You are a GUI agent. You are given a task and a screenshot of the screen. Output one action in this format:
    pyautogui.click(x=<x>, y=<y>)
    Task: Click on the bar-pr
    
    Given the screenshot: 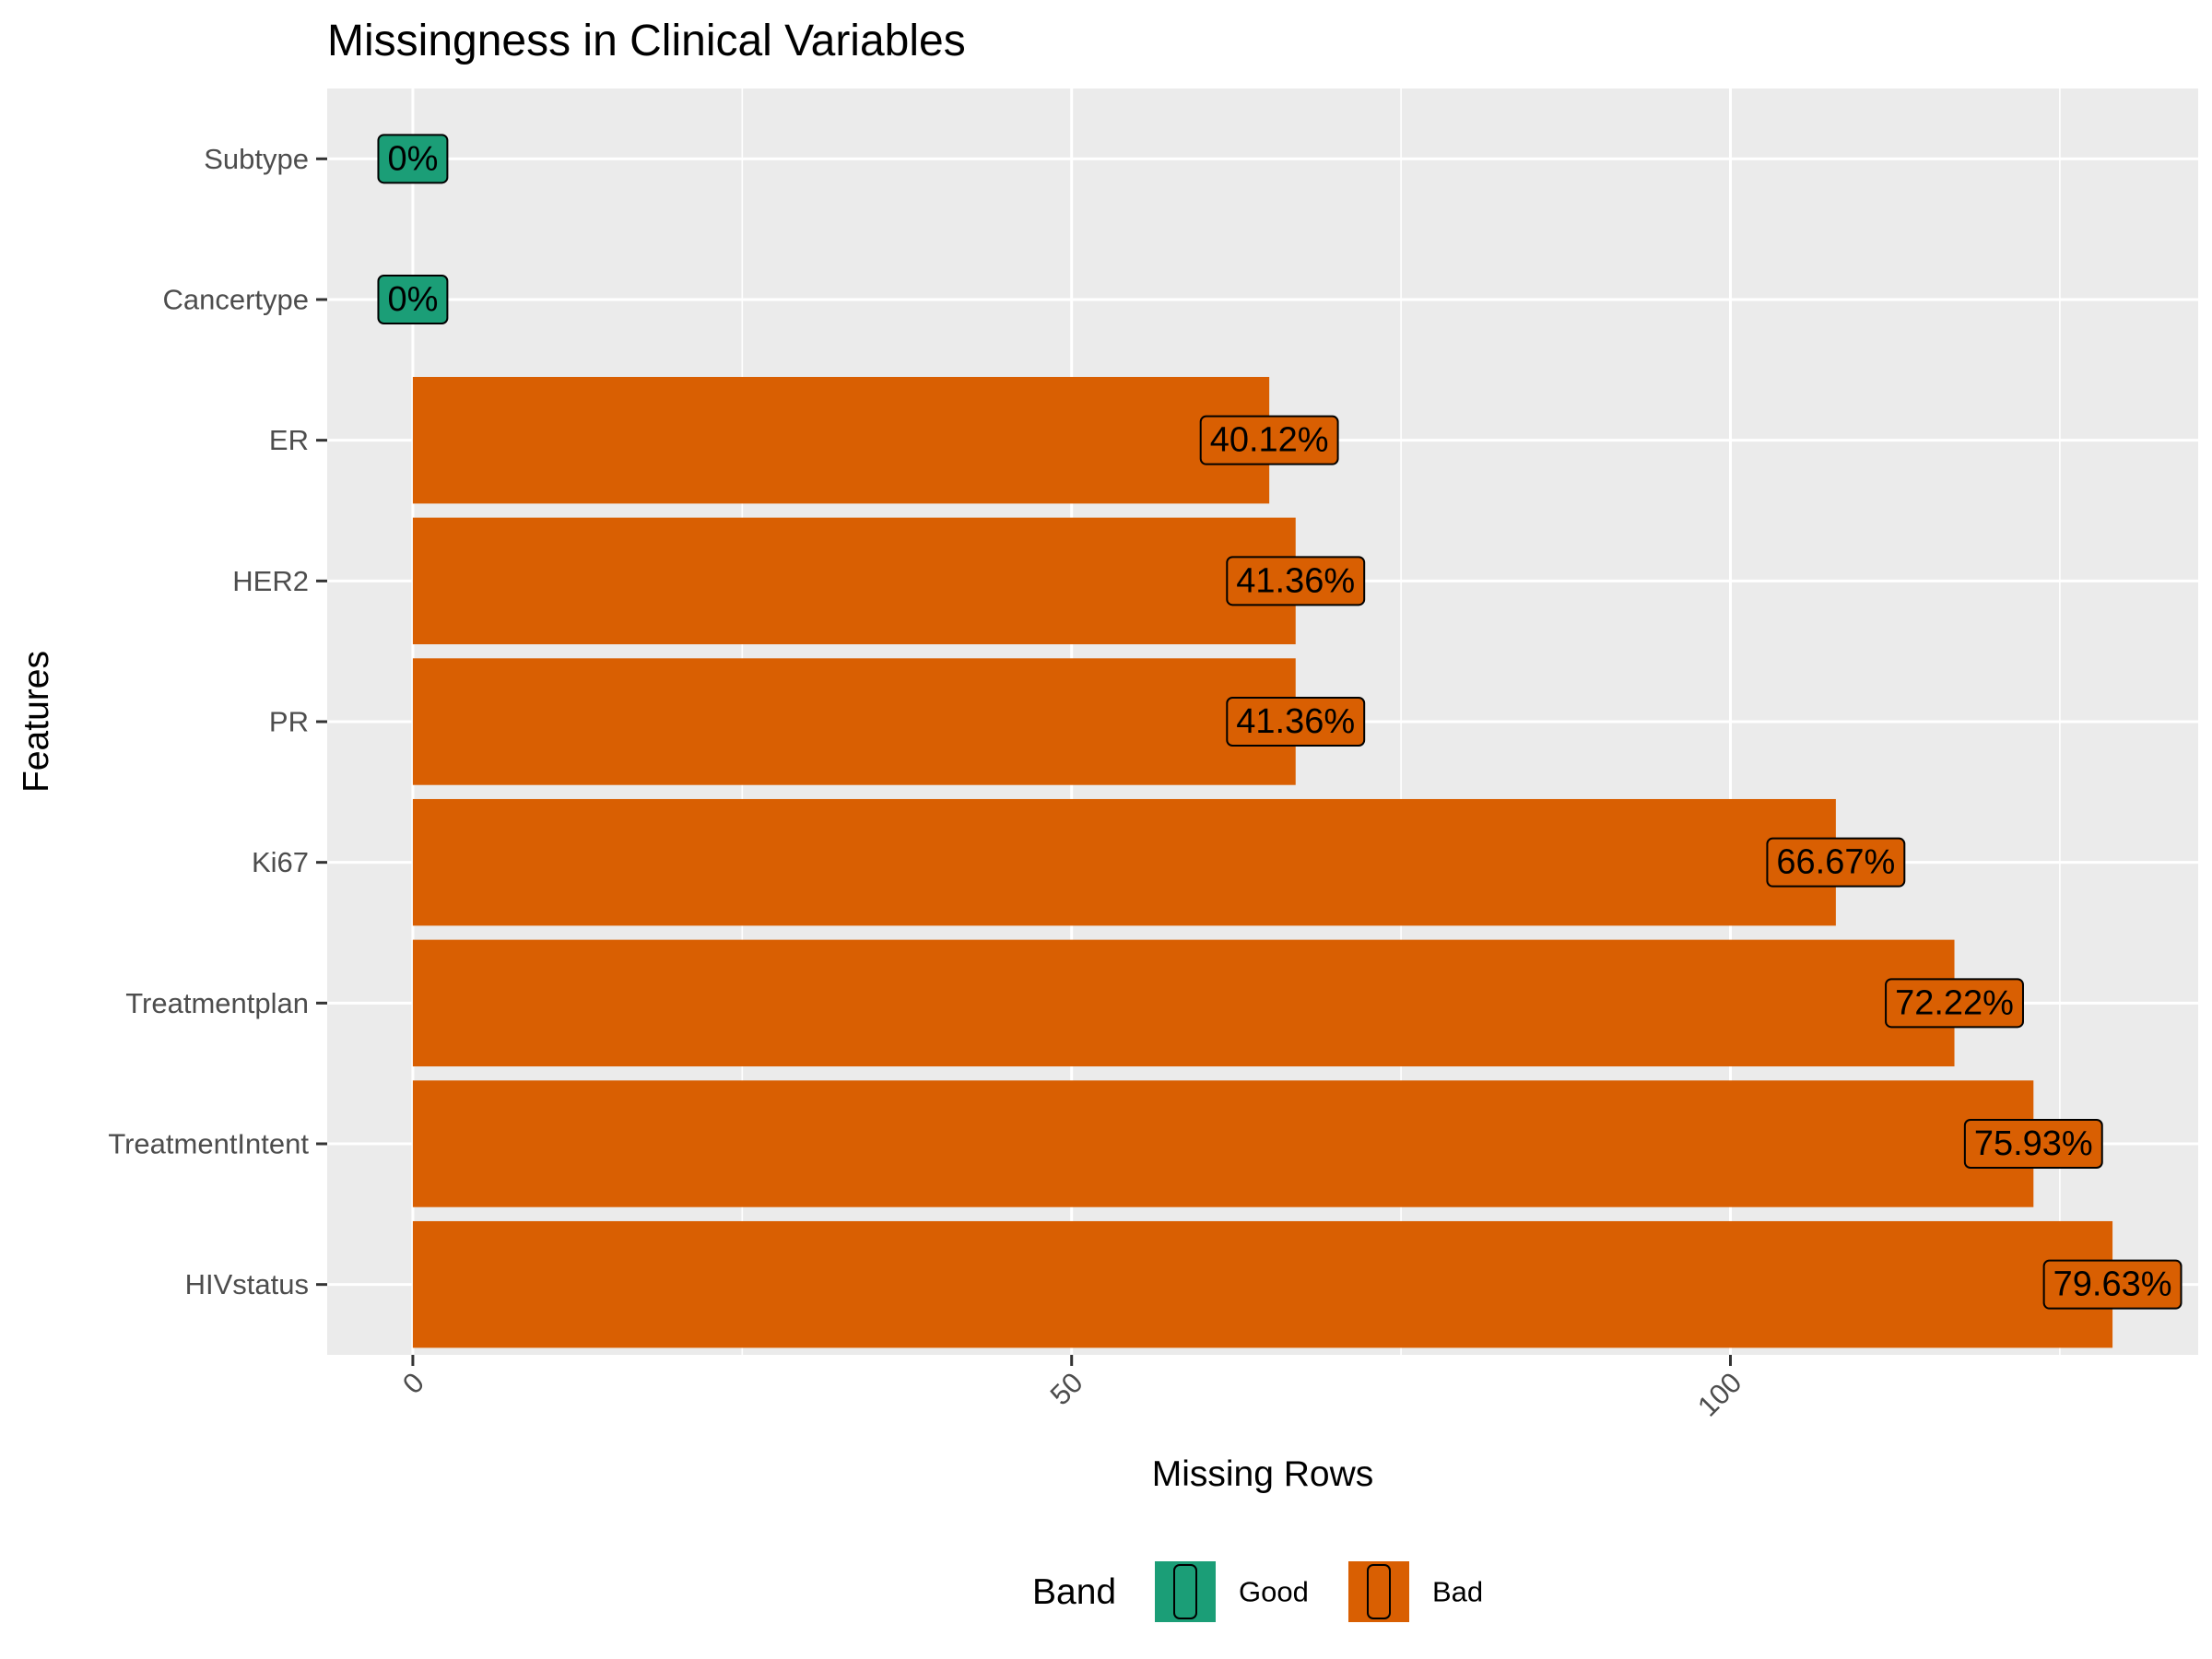 What is the action you would take?
    pyautogui.click(x=854, y=721)
    